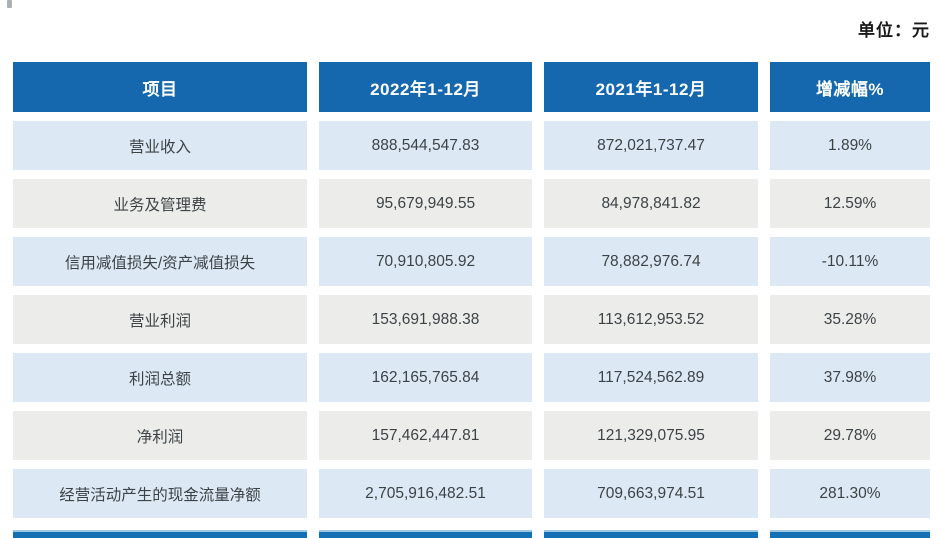 Image resolution: width=940 pixels, height=538 pixels. What do you see at coordinates (425, 145) in the screenshot?
I see `table-row-cell-2022: 888,544,547.83` at bounding box center [425, 145].